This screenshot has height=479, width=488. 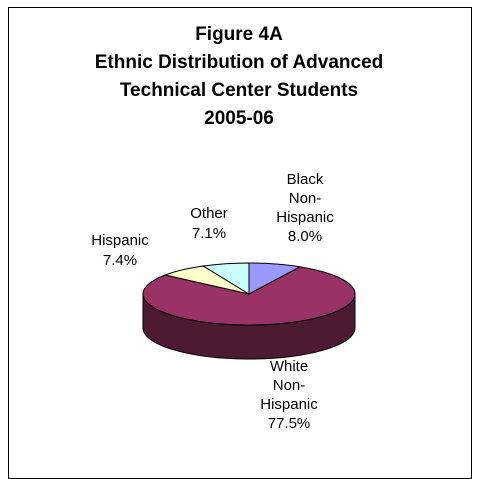 I want to click on label-black-non-hispanic-line-3: Hispanic, so click(x=305, y=217).